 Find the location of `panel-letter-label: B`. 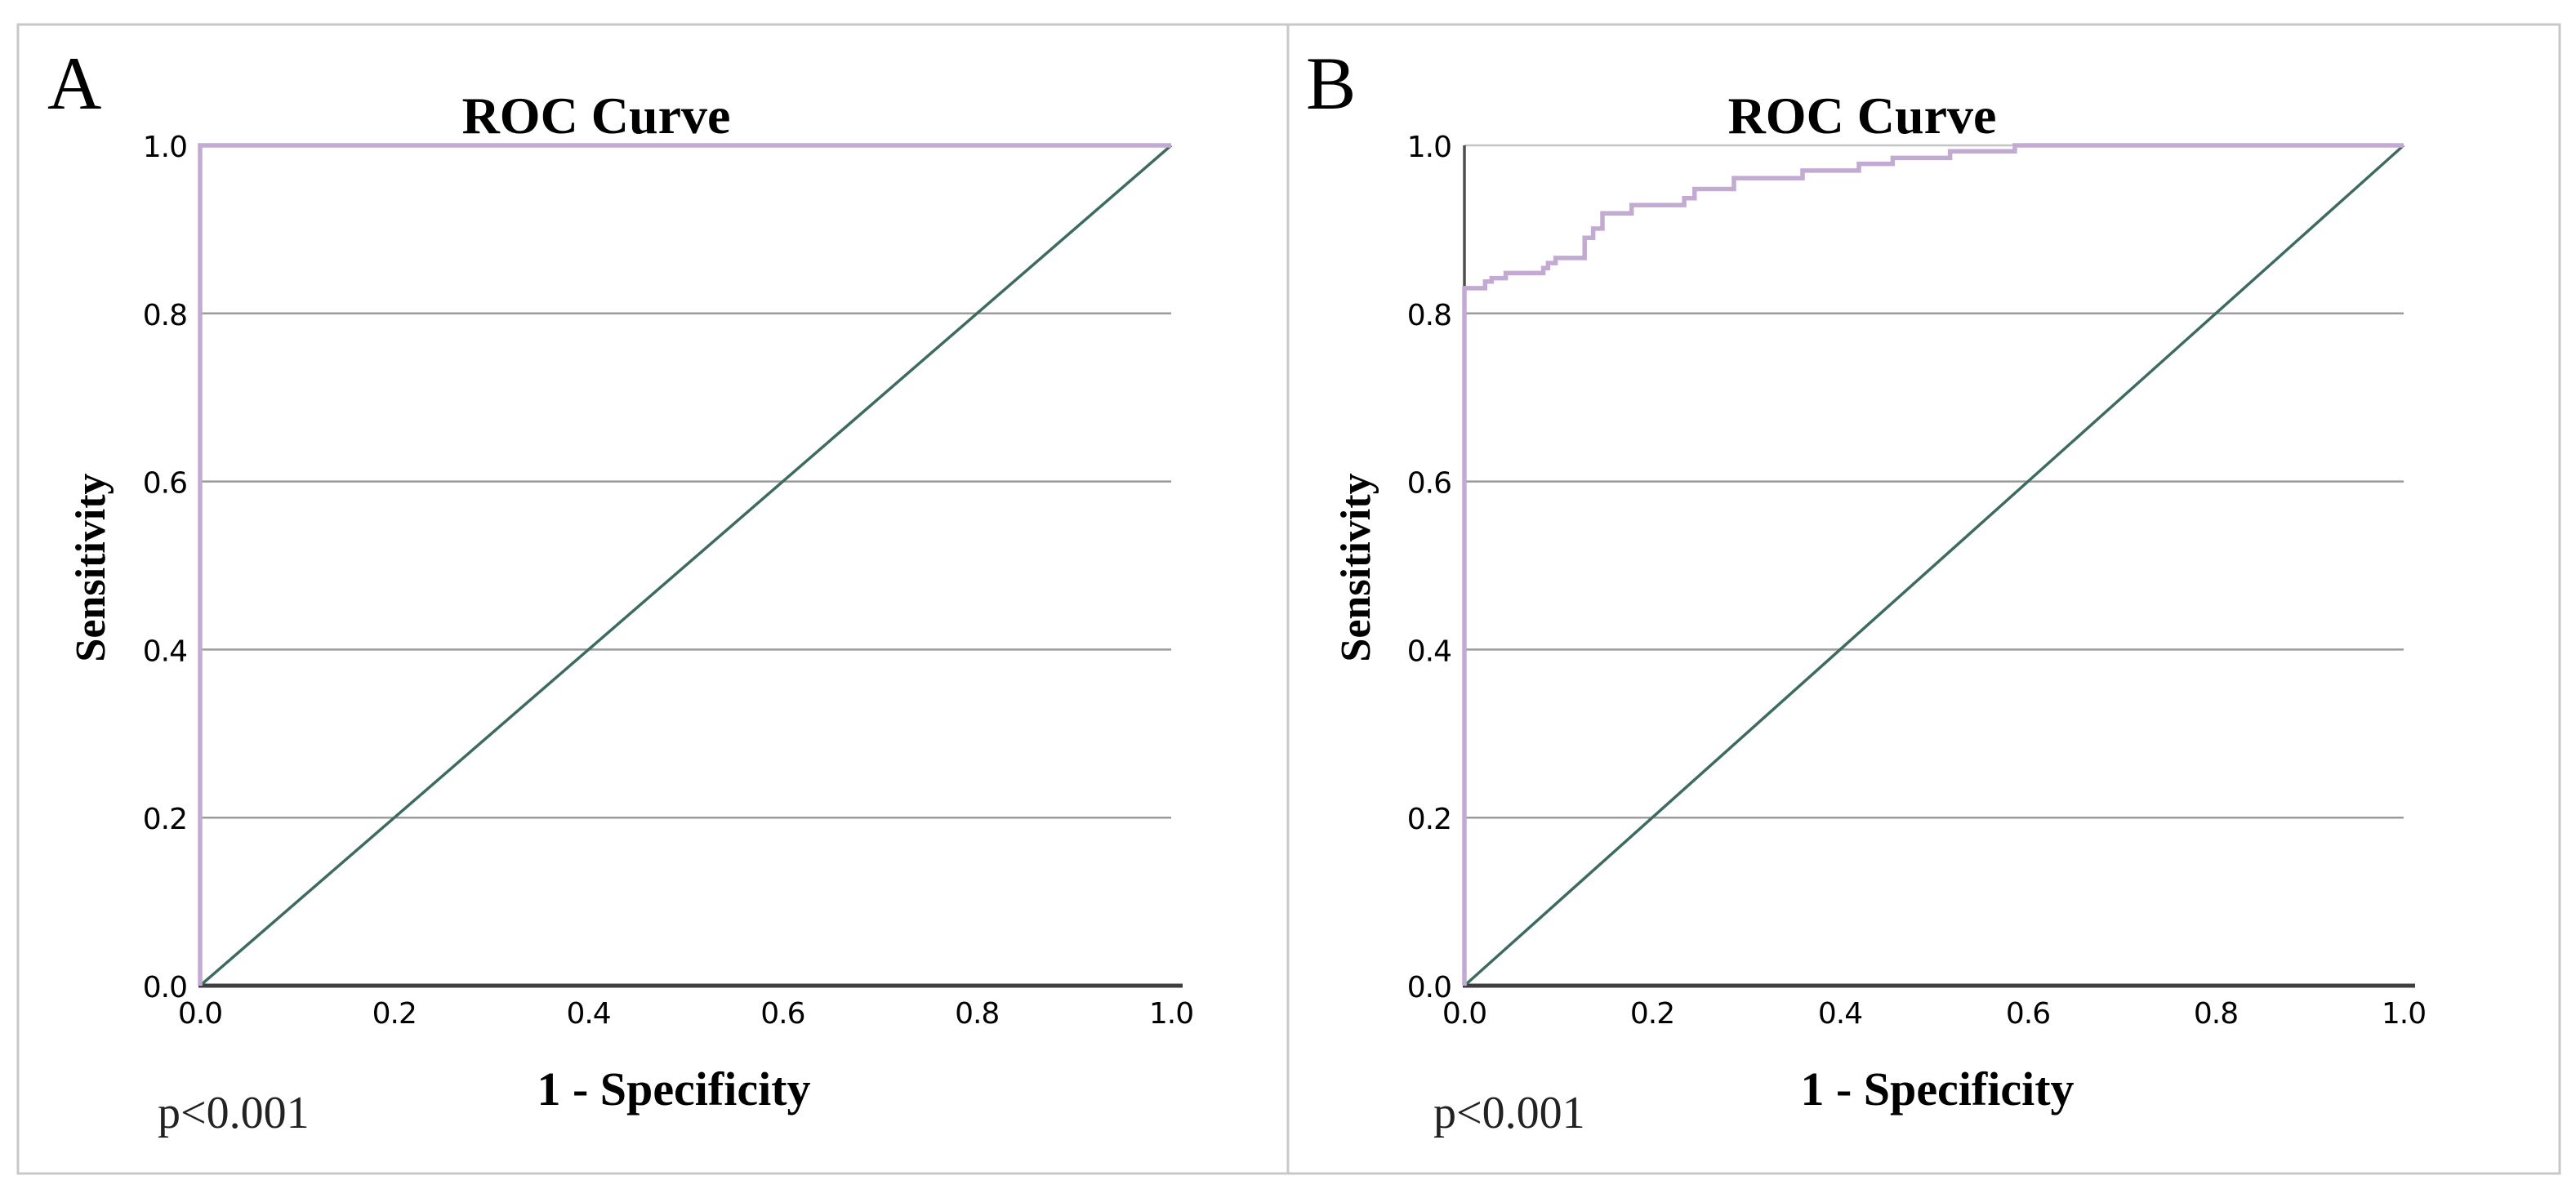

panel-letter-label: B is located at coordinates (1331, 83).